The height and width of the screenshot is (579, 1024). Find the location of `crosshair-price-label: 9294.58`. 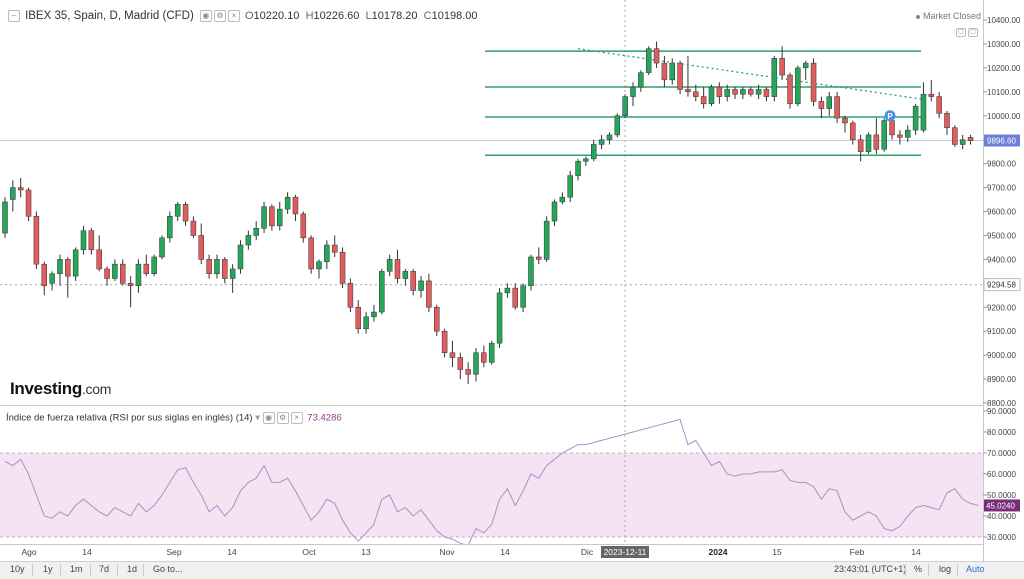

crosshair-price-label: 9294.58 is located at coordinates (1001, 285).